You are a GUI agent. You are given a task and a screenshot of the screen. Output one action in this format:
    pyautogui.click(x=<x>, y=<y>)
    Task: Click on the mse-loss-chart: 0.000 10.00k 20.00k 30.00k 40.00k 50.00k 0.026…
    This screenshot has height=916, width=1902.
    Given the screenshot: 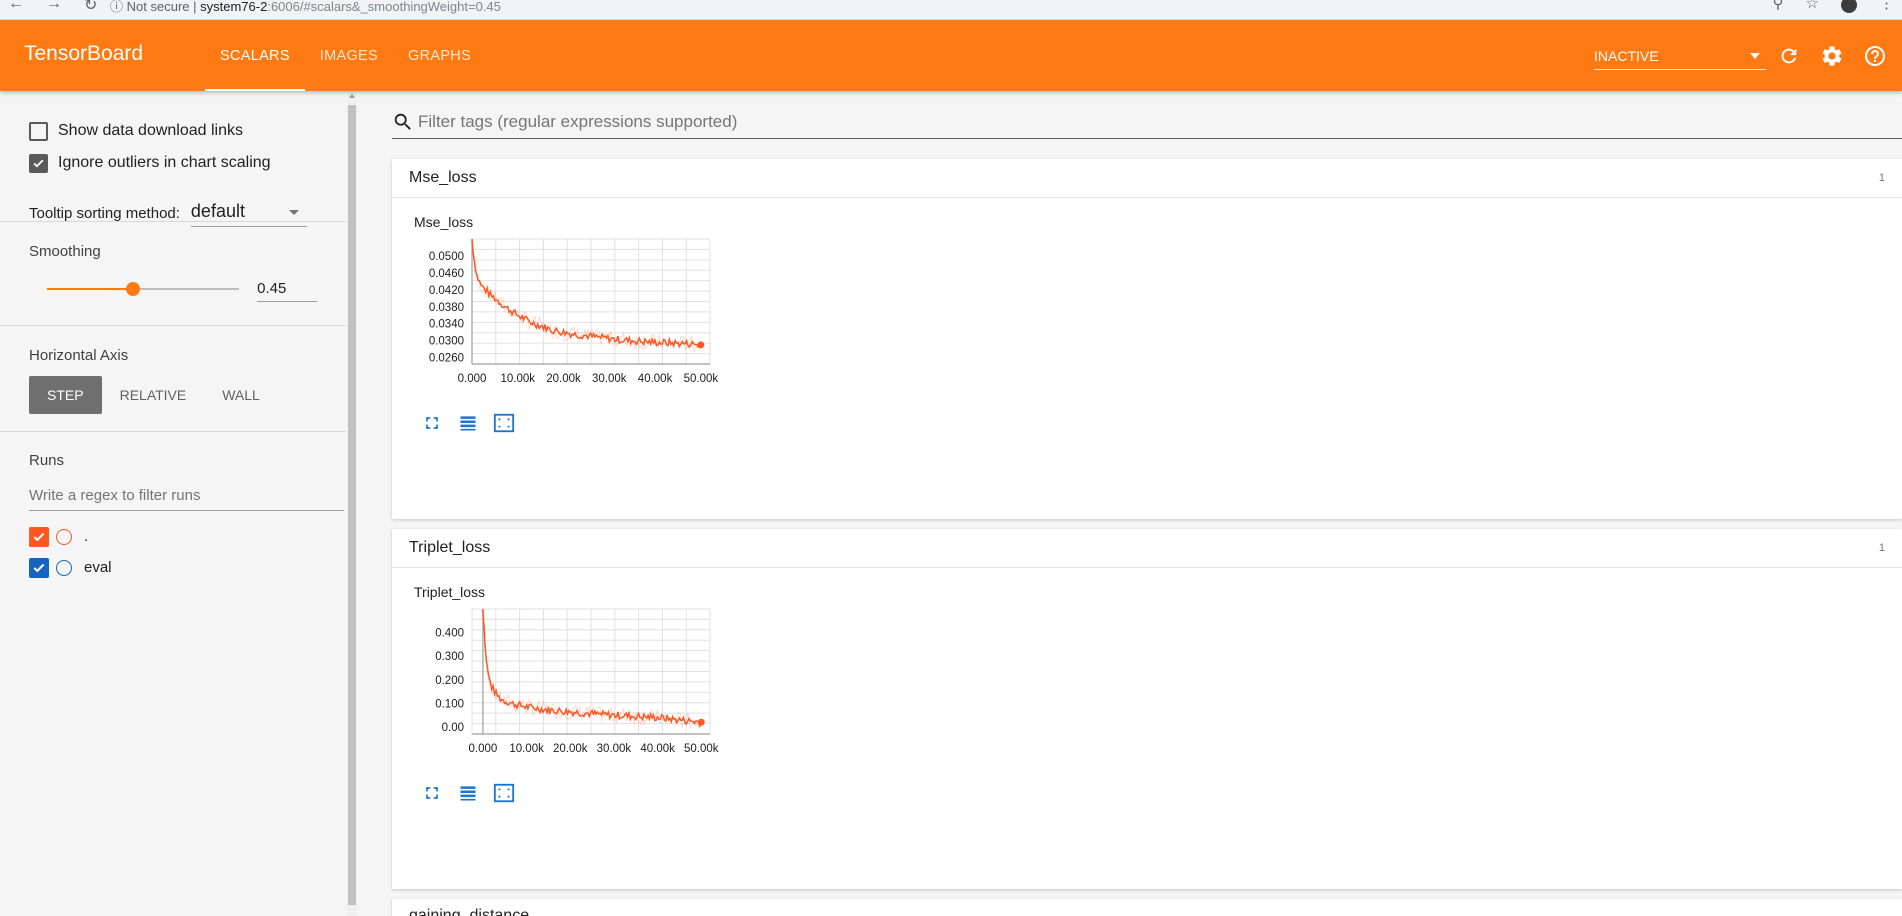 What is the action you would take?
    pyautogui.click(x=572, y=311)
    